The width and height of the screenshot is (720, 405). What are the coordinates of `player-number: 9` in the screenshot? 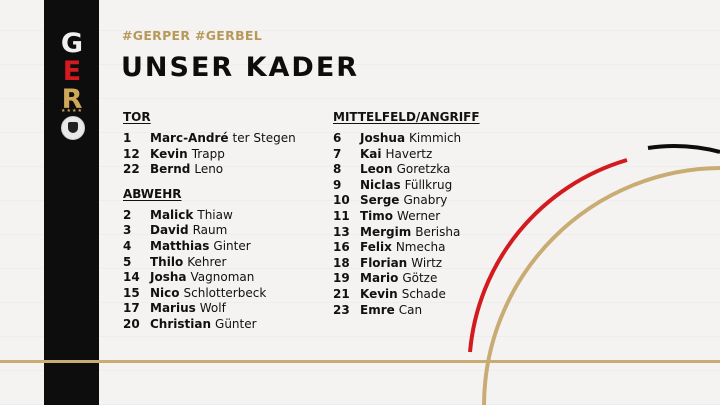 It's located at (337, 184).